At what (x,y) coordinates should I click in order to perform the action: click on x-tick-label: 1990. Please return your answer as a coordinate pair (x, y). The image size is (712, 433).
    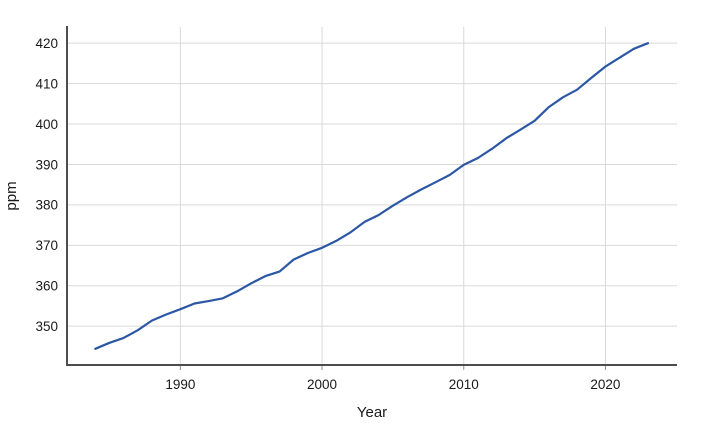
    Looking at the image, I should click on (180, 384).